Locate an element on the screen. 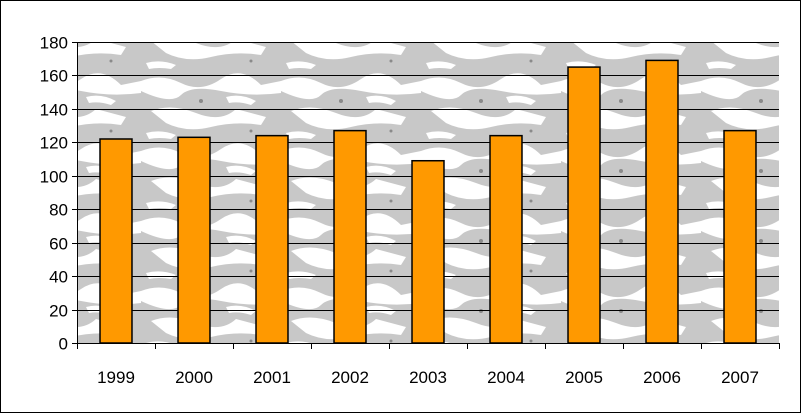 The height and width of the screenshot is (417, 801). bar-2002 is located at coordinates (350, 236).